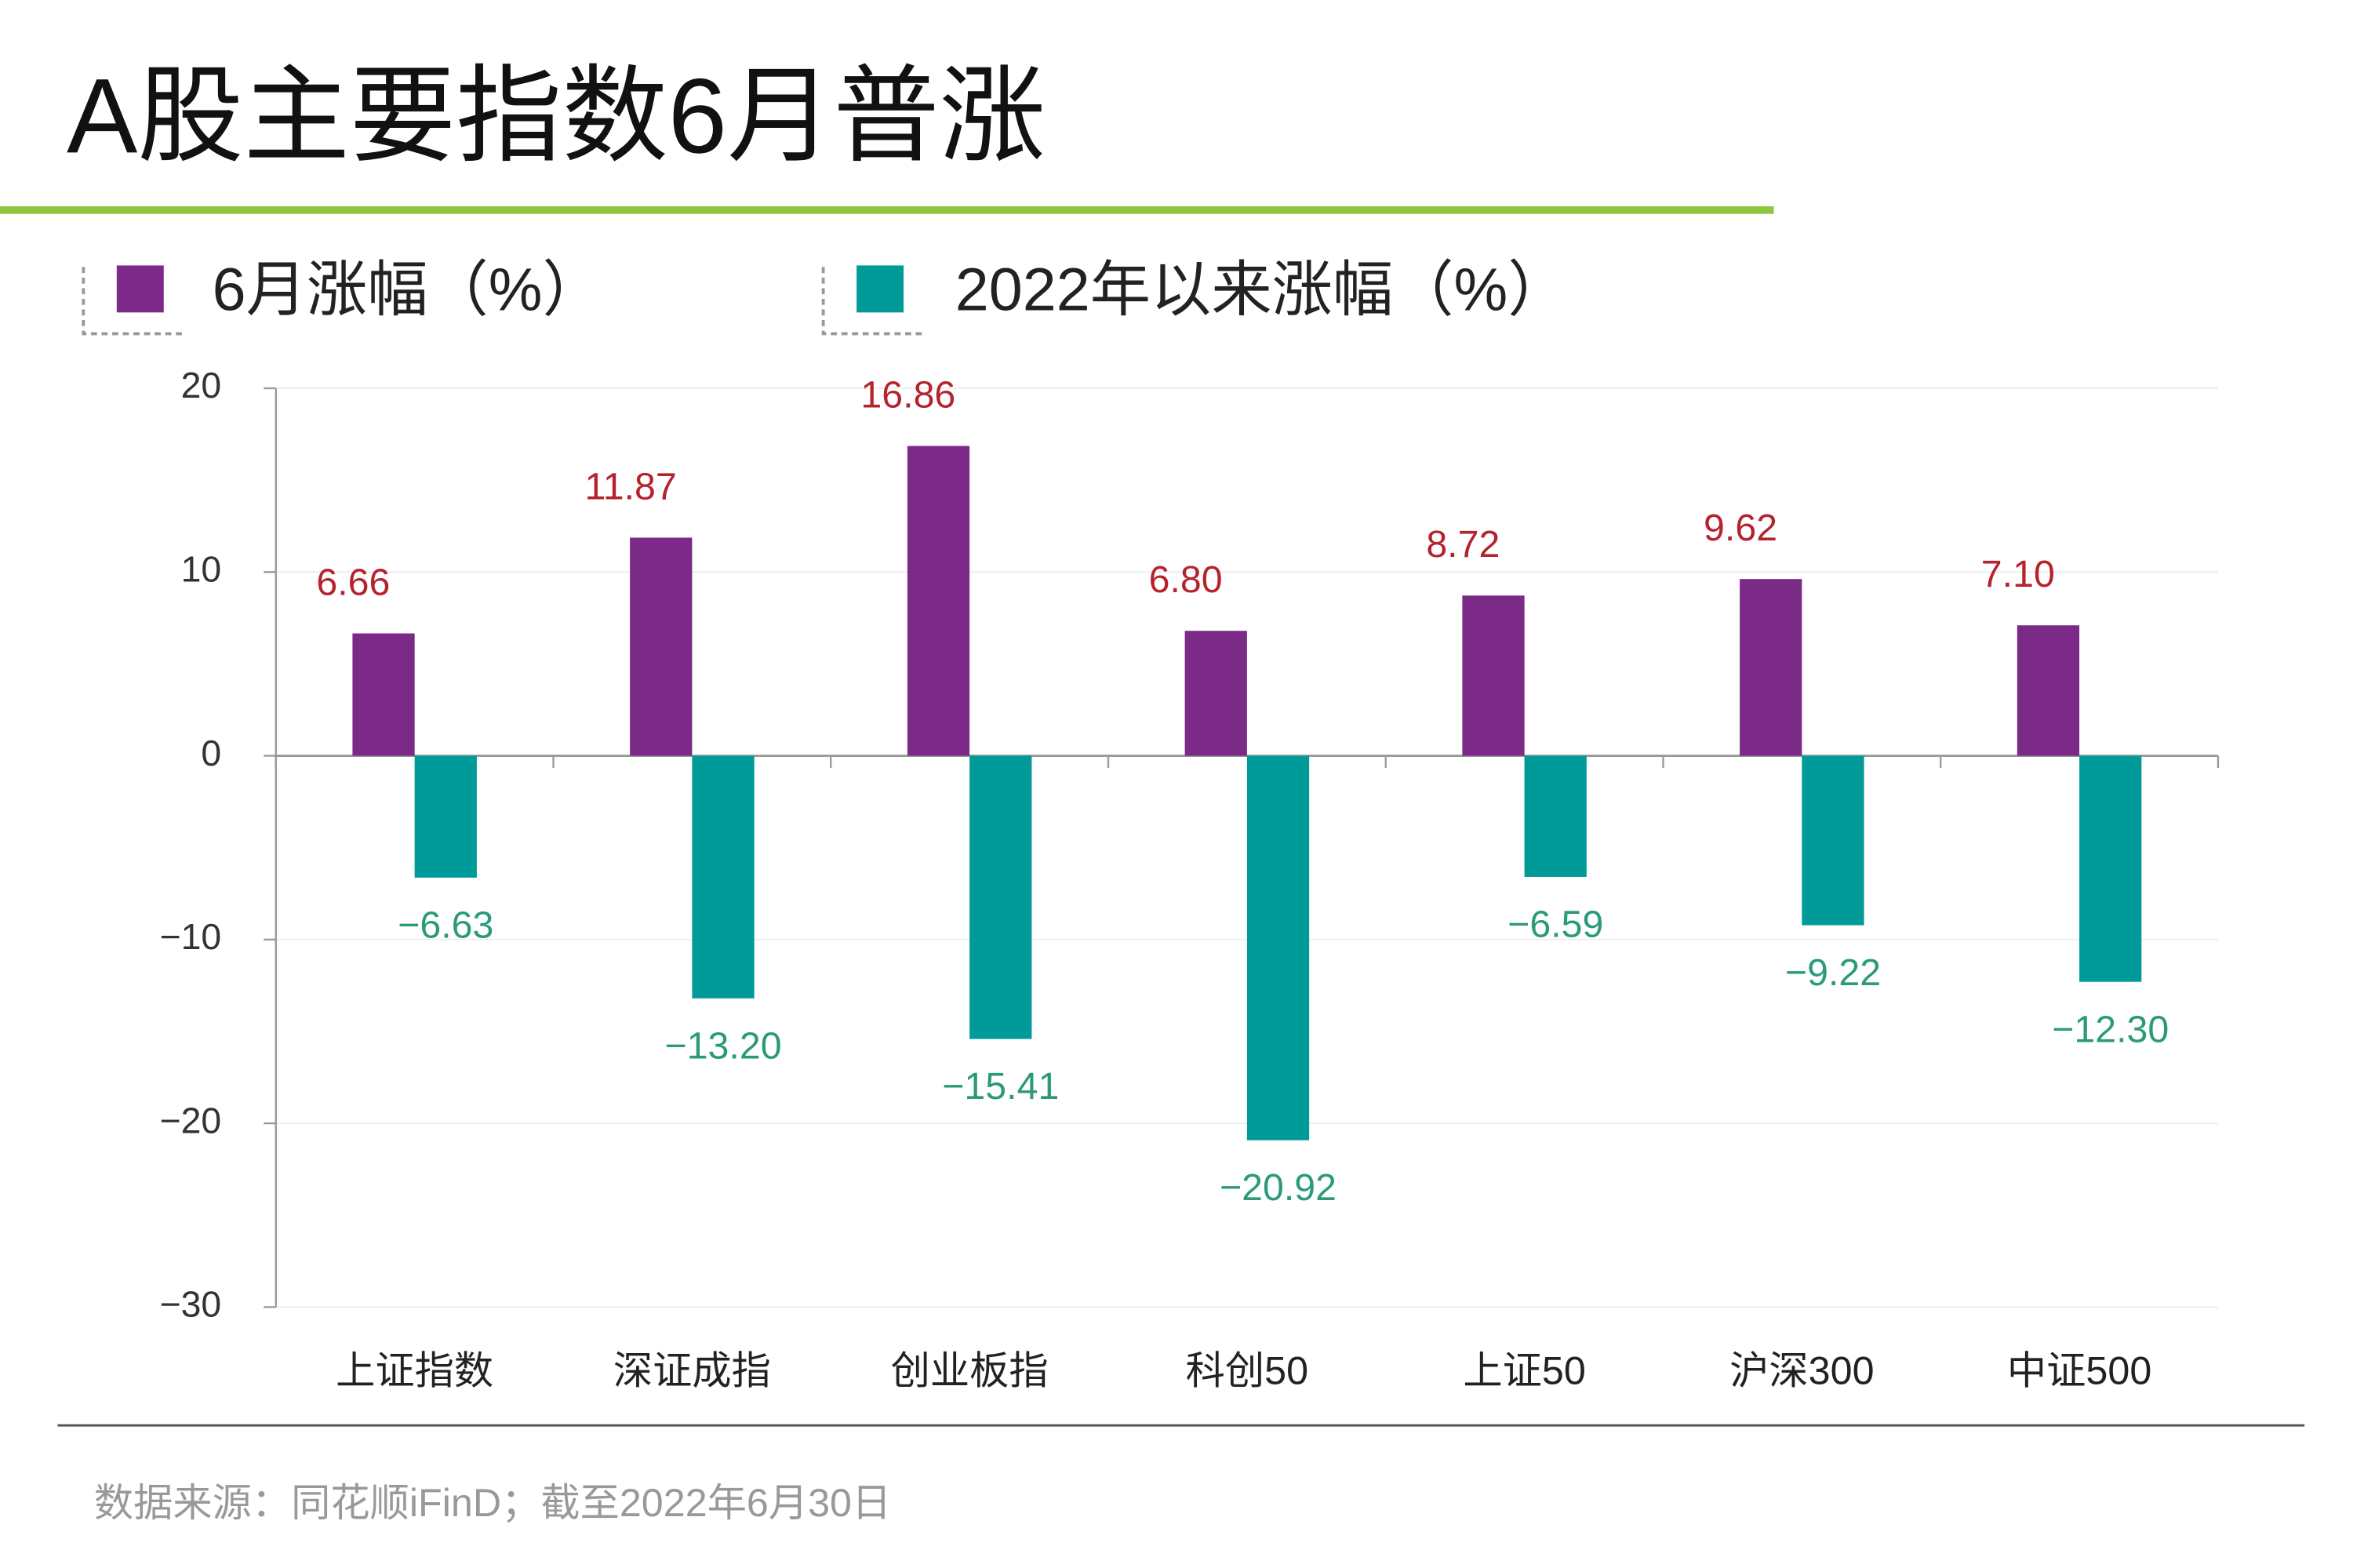 Image resolution: width=2353 pixels, height=1568 pixels. I want to click on x-tick-label: 科创50, so click(1247, 1371).